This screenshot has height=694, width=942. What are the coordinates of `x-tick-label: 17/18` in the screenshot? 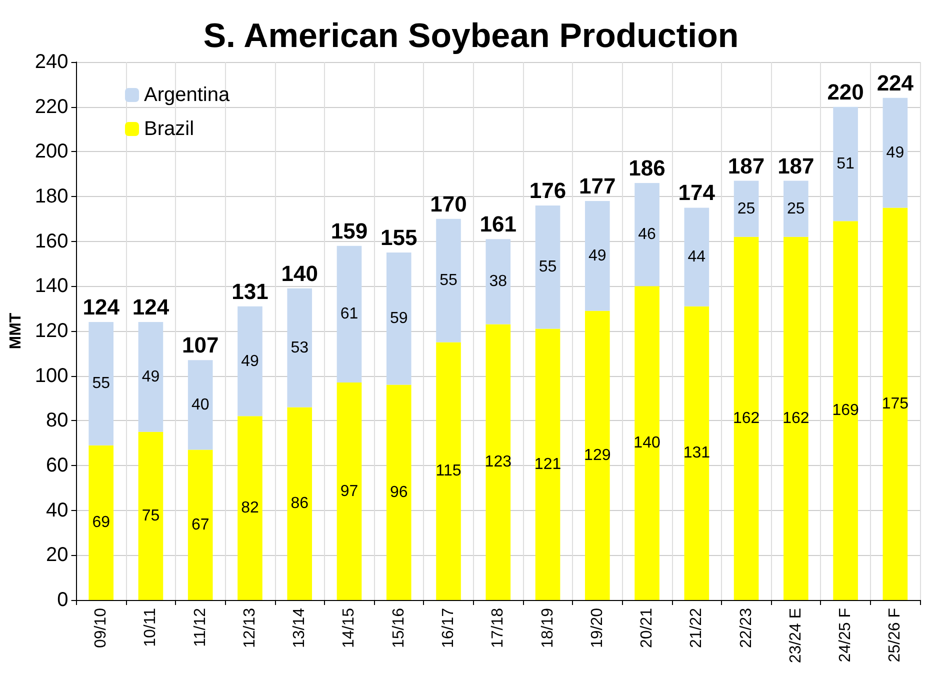 It's located at (498, 628).